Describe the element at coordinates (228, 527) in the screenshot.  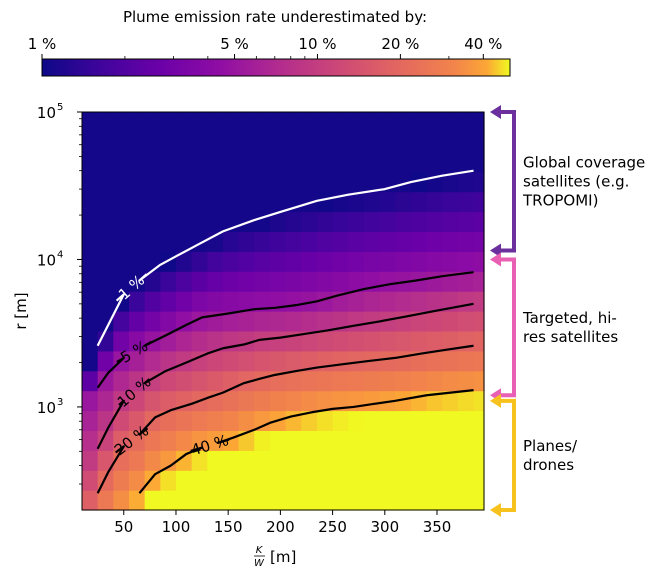
I see `x-tick-label: 150` at that location.